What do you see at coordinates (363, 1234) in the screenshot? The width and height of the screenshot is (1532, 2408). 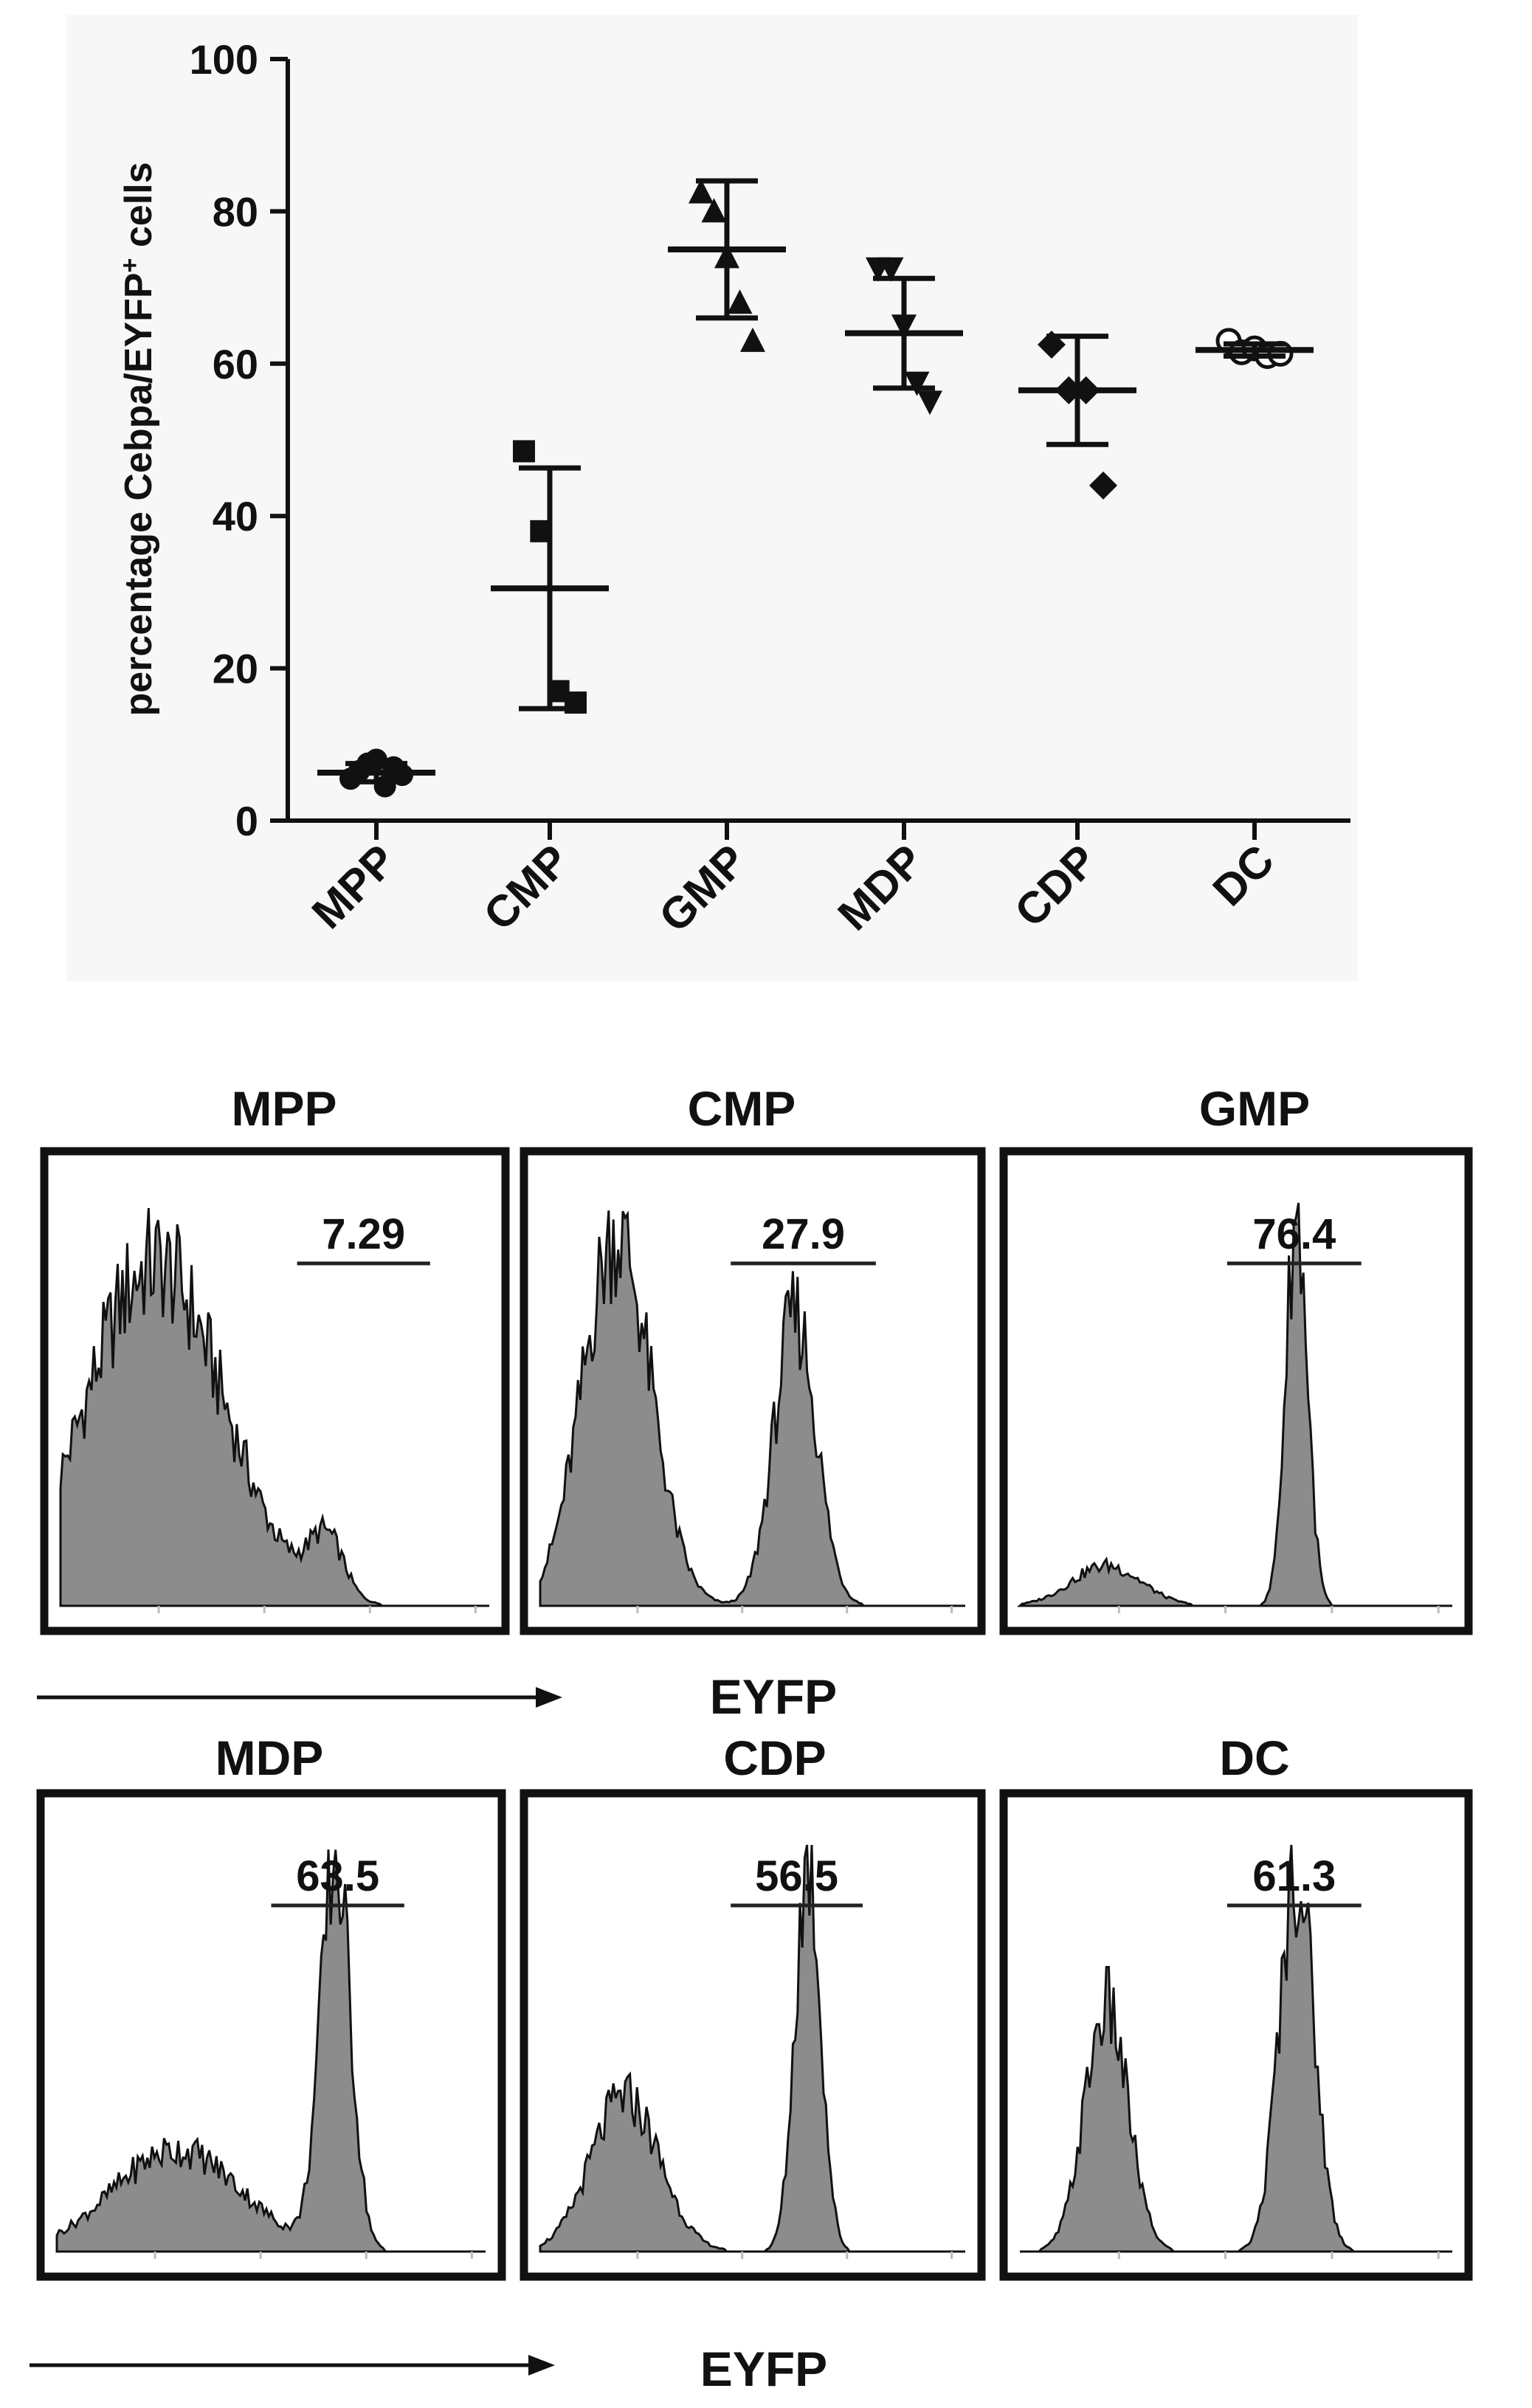 I see `gate-percentage-label: 7.29` at bounding box center [363, 1234].